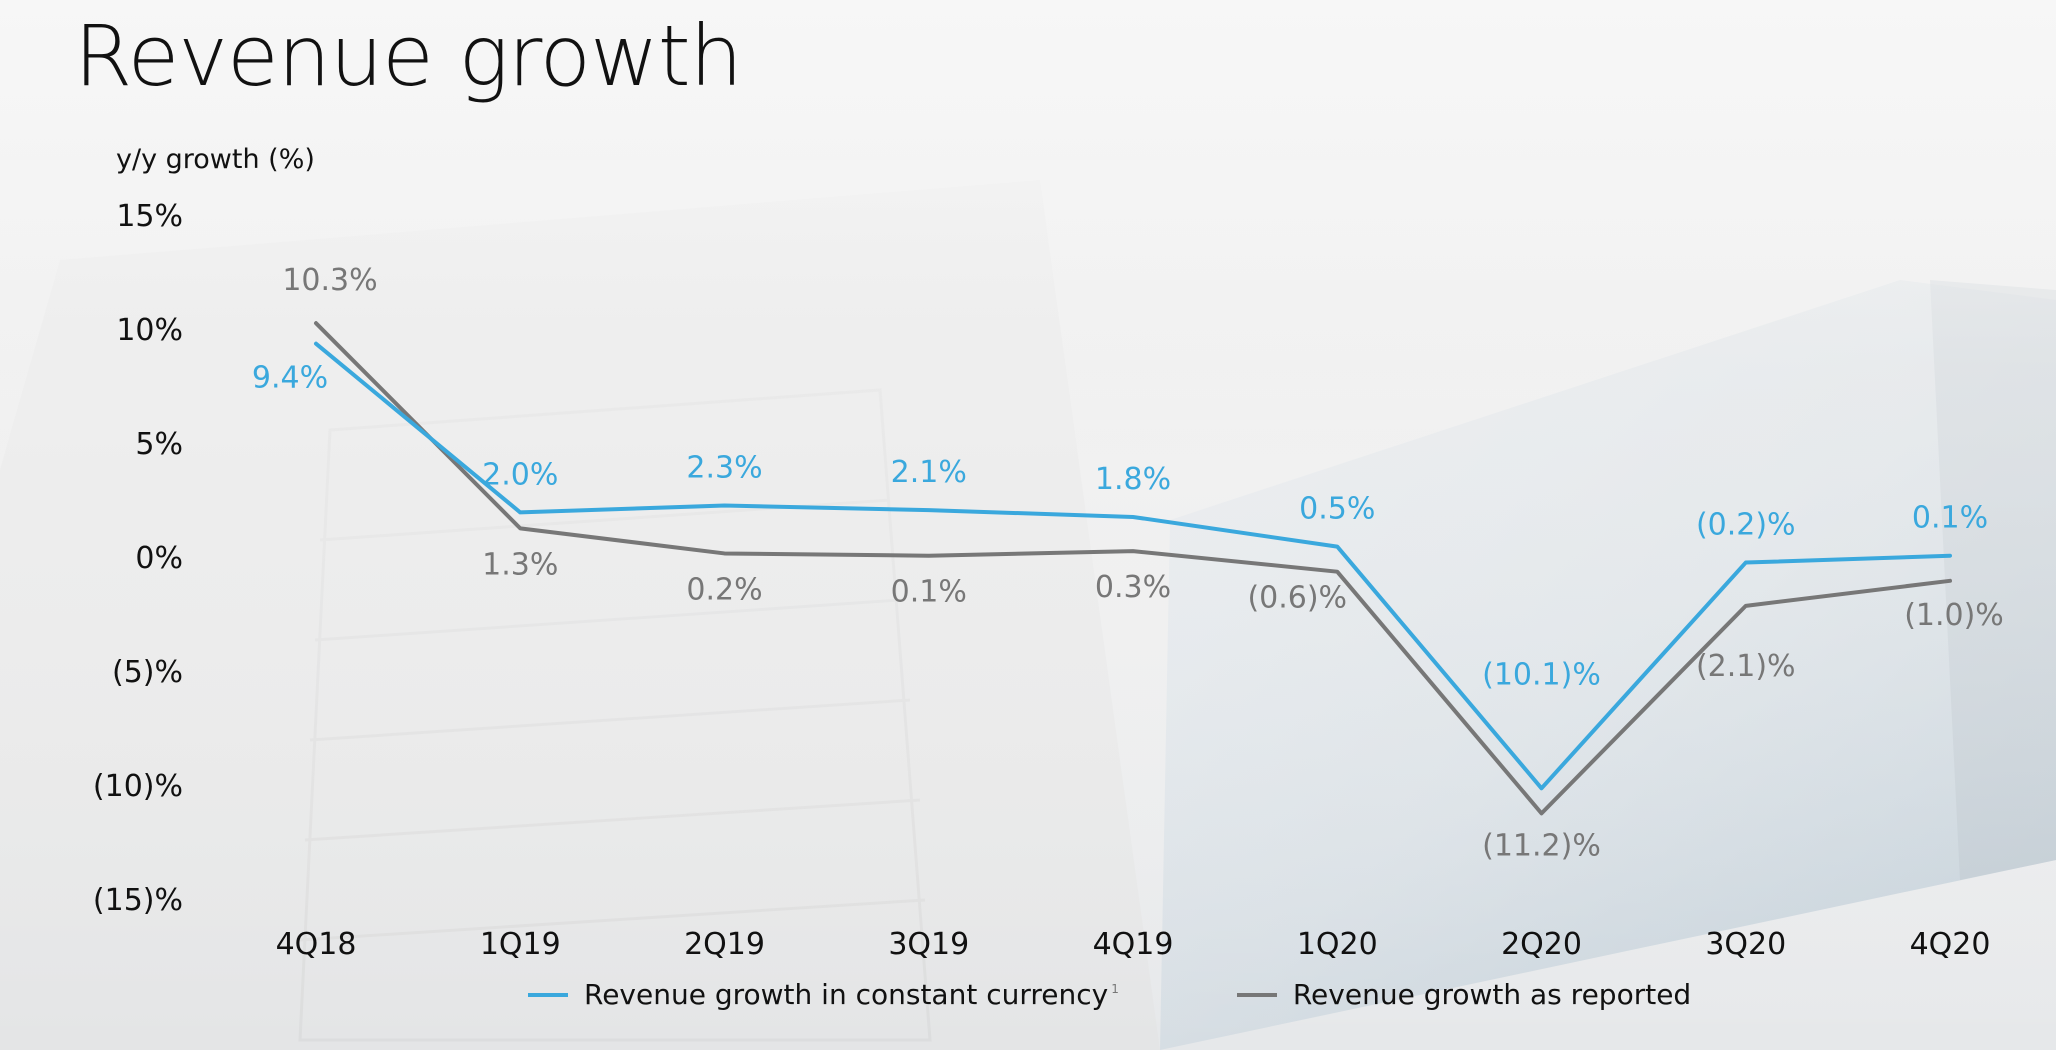 The image size is (2056, 1050). What do you see at coordinates (147, 672) in the screenshot?
I see `y-tick-label: (5)%` at bounding box center [147, 672].